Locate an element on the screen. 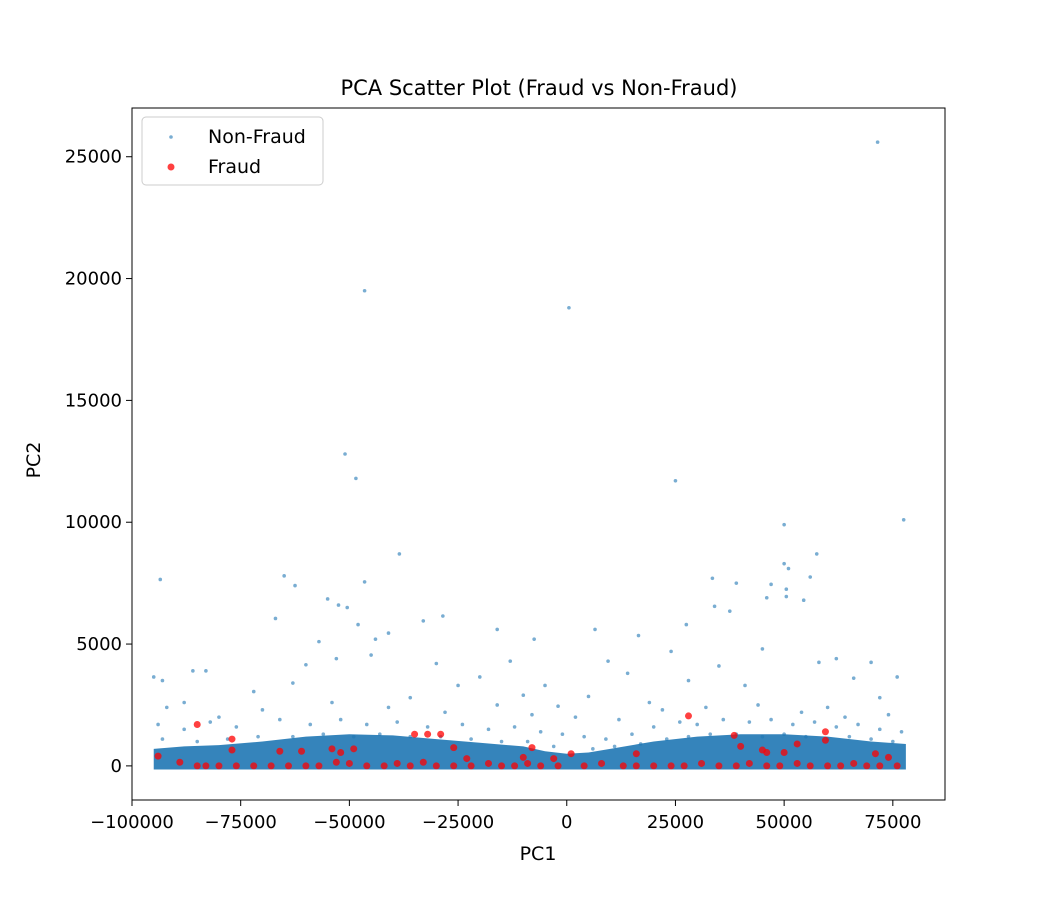  legend-box is located at coordinates (232, 151).